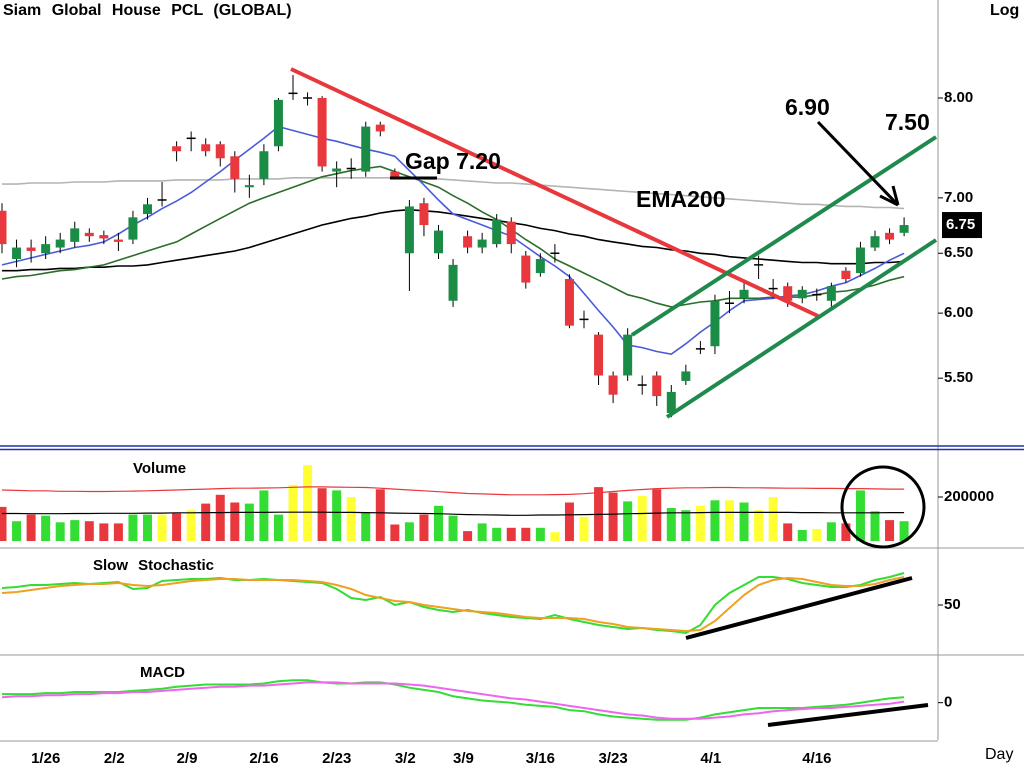 The width and height of the screenshot is (1024, 768). Describe the element at coordinates (613, 758) in the screenshot. I see `x-tick-label: 3/23` at that location.